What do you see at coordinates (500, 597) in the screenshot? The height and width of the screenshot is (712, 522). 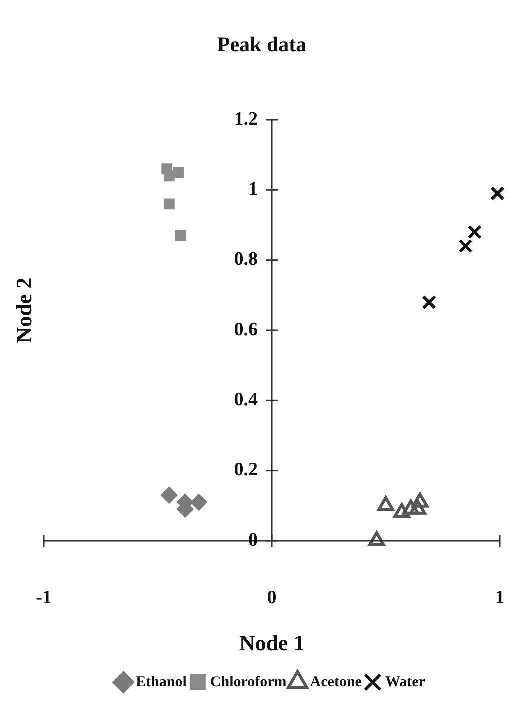 I see `x-tick-label: 1` at bounding box center [500, 597].